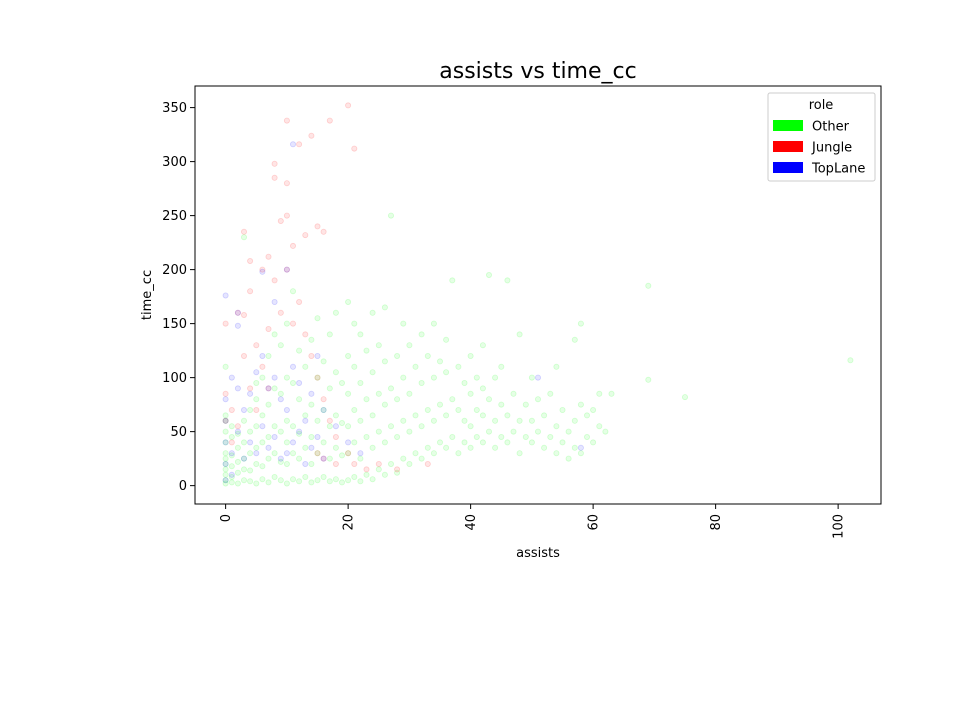  Describe the element at coordinates (183, 486) in the screenshot. I see `y-tick-label-0: 0` at that location.